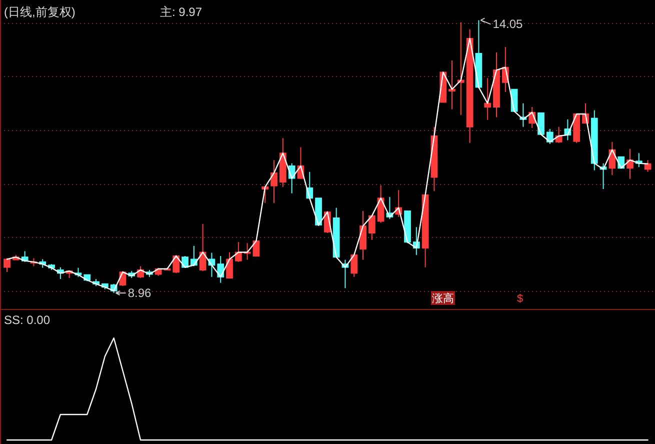  I want to click on annotation: 涨高, so click(443, 298).